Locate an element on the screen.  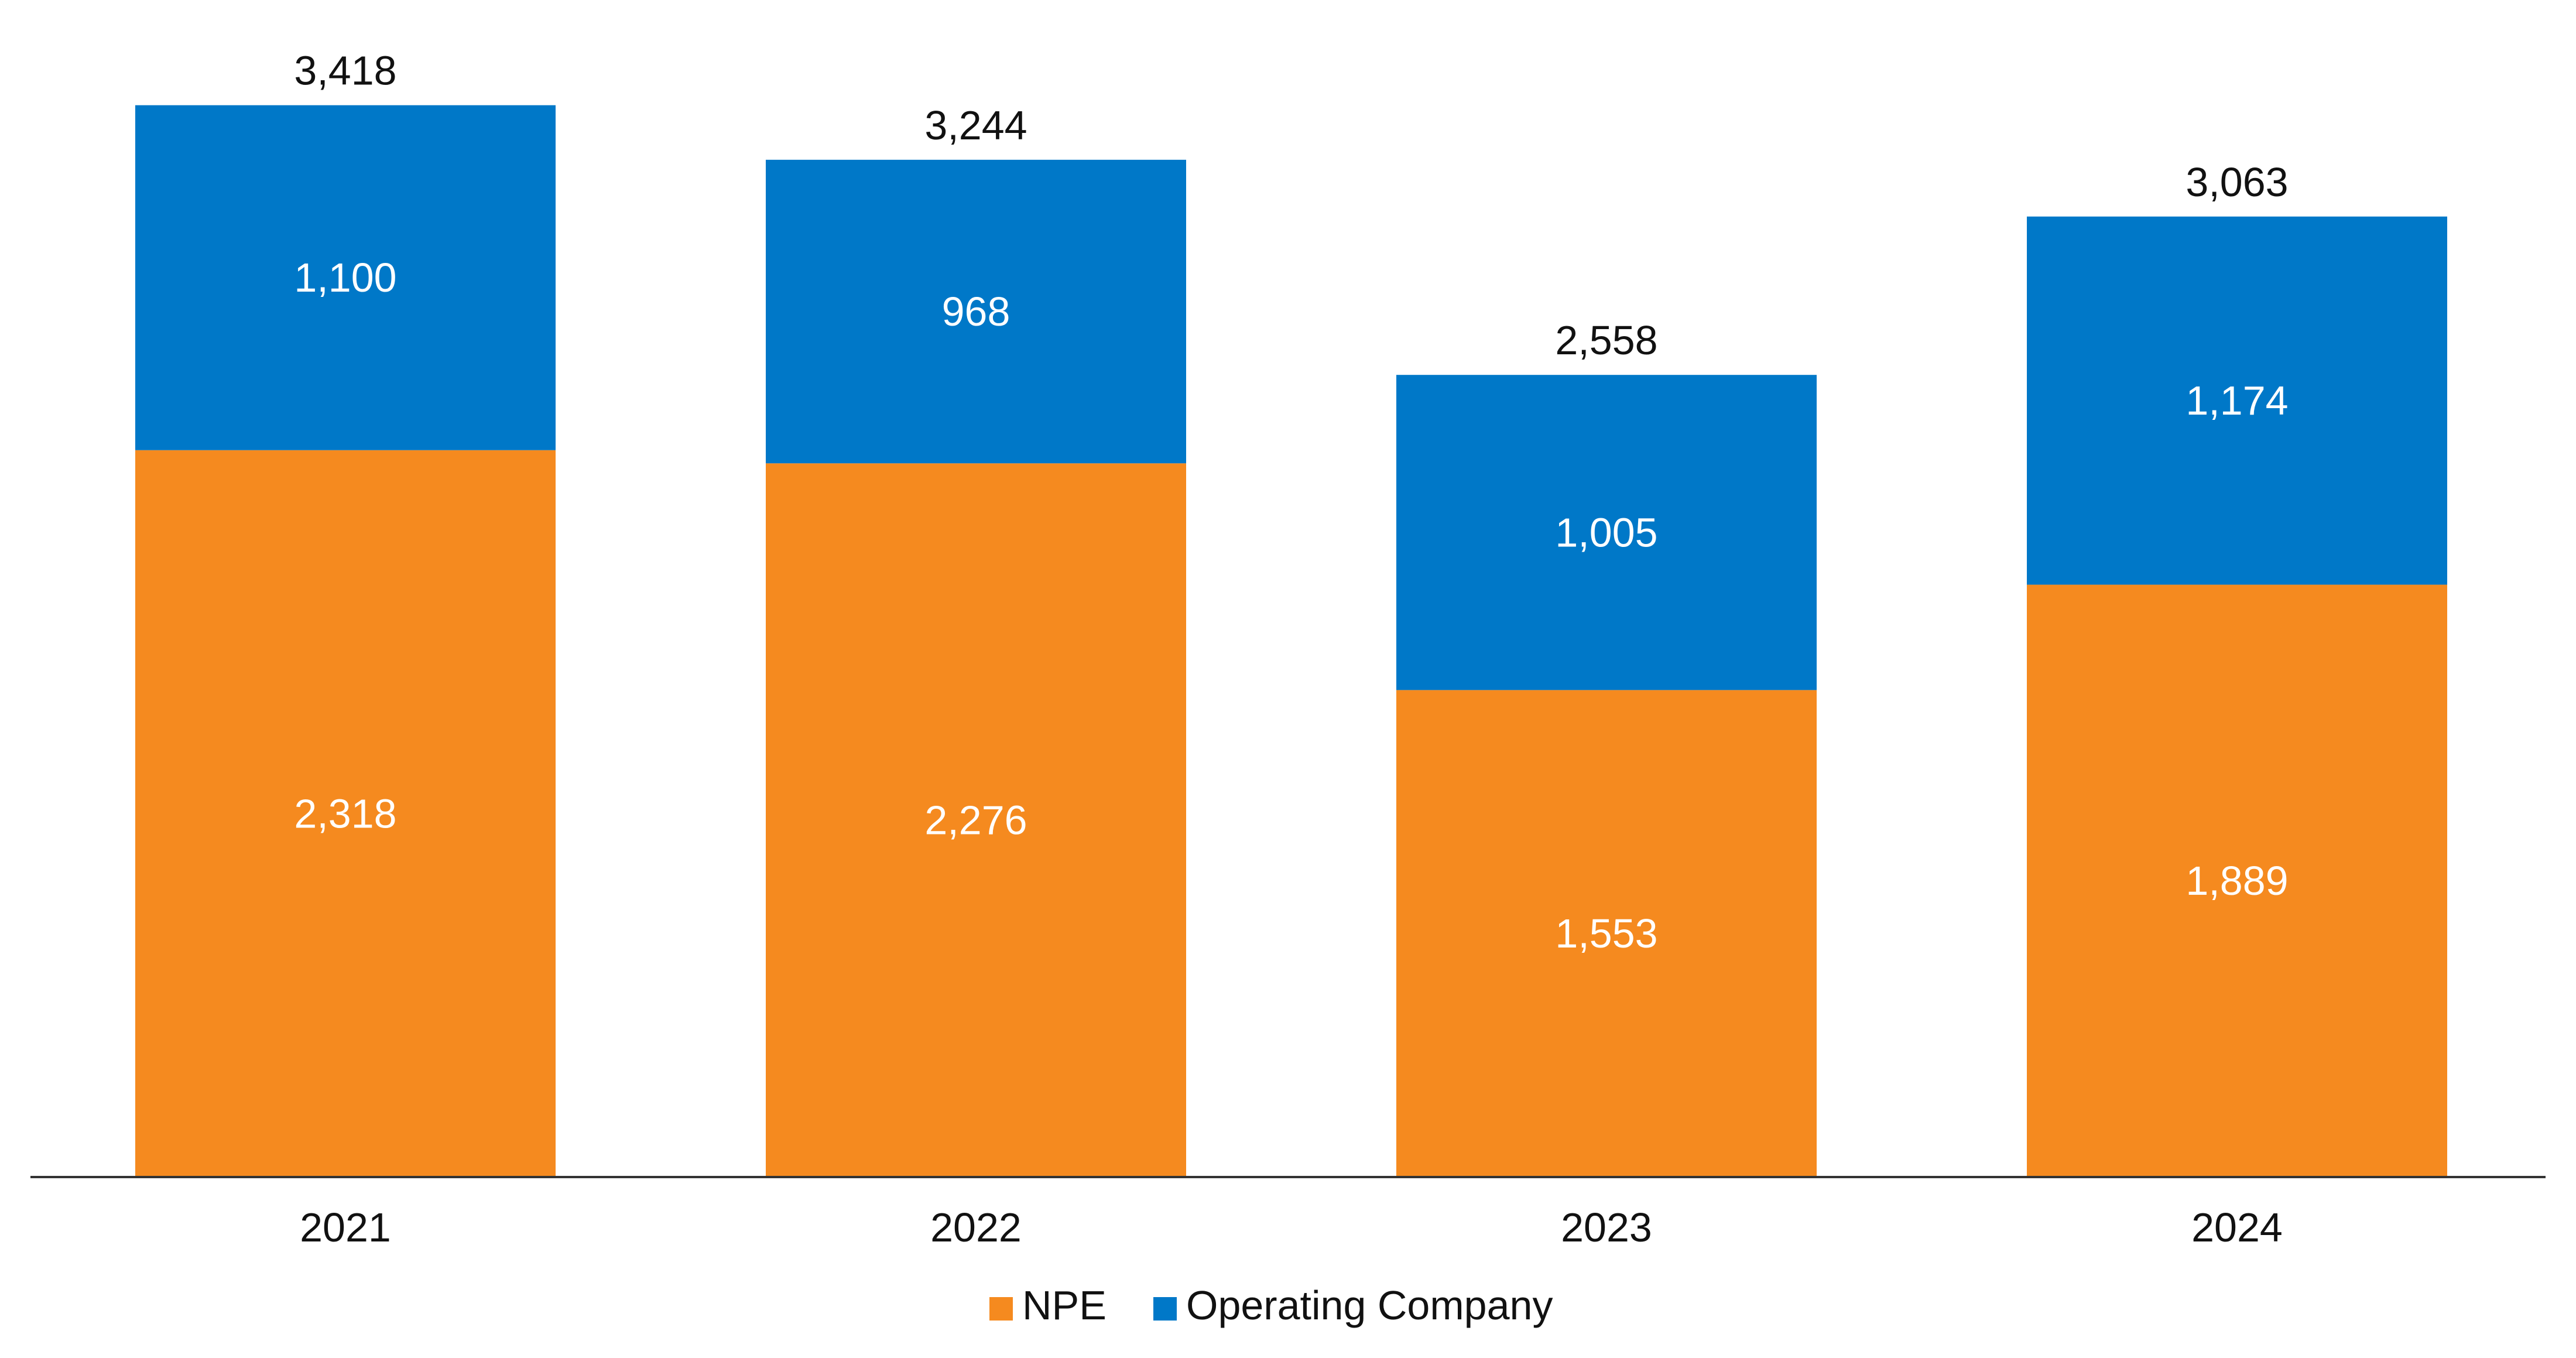
legend: NPE Operating Company is located at coordinates (1271, 1305).